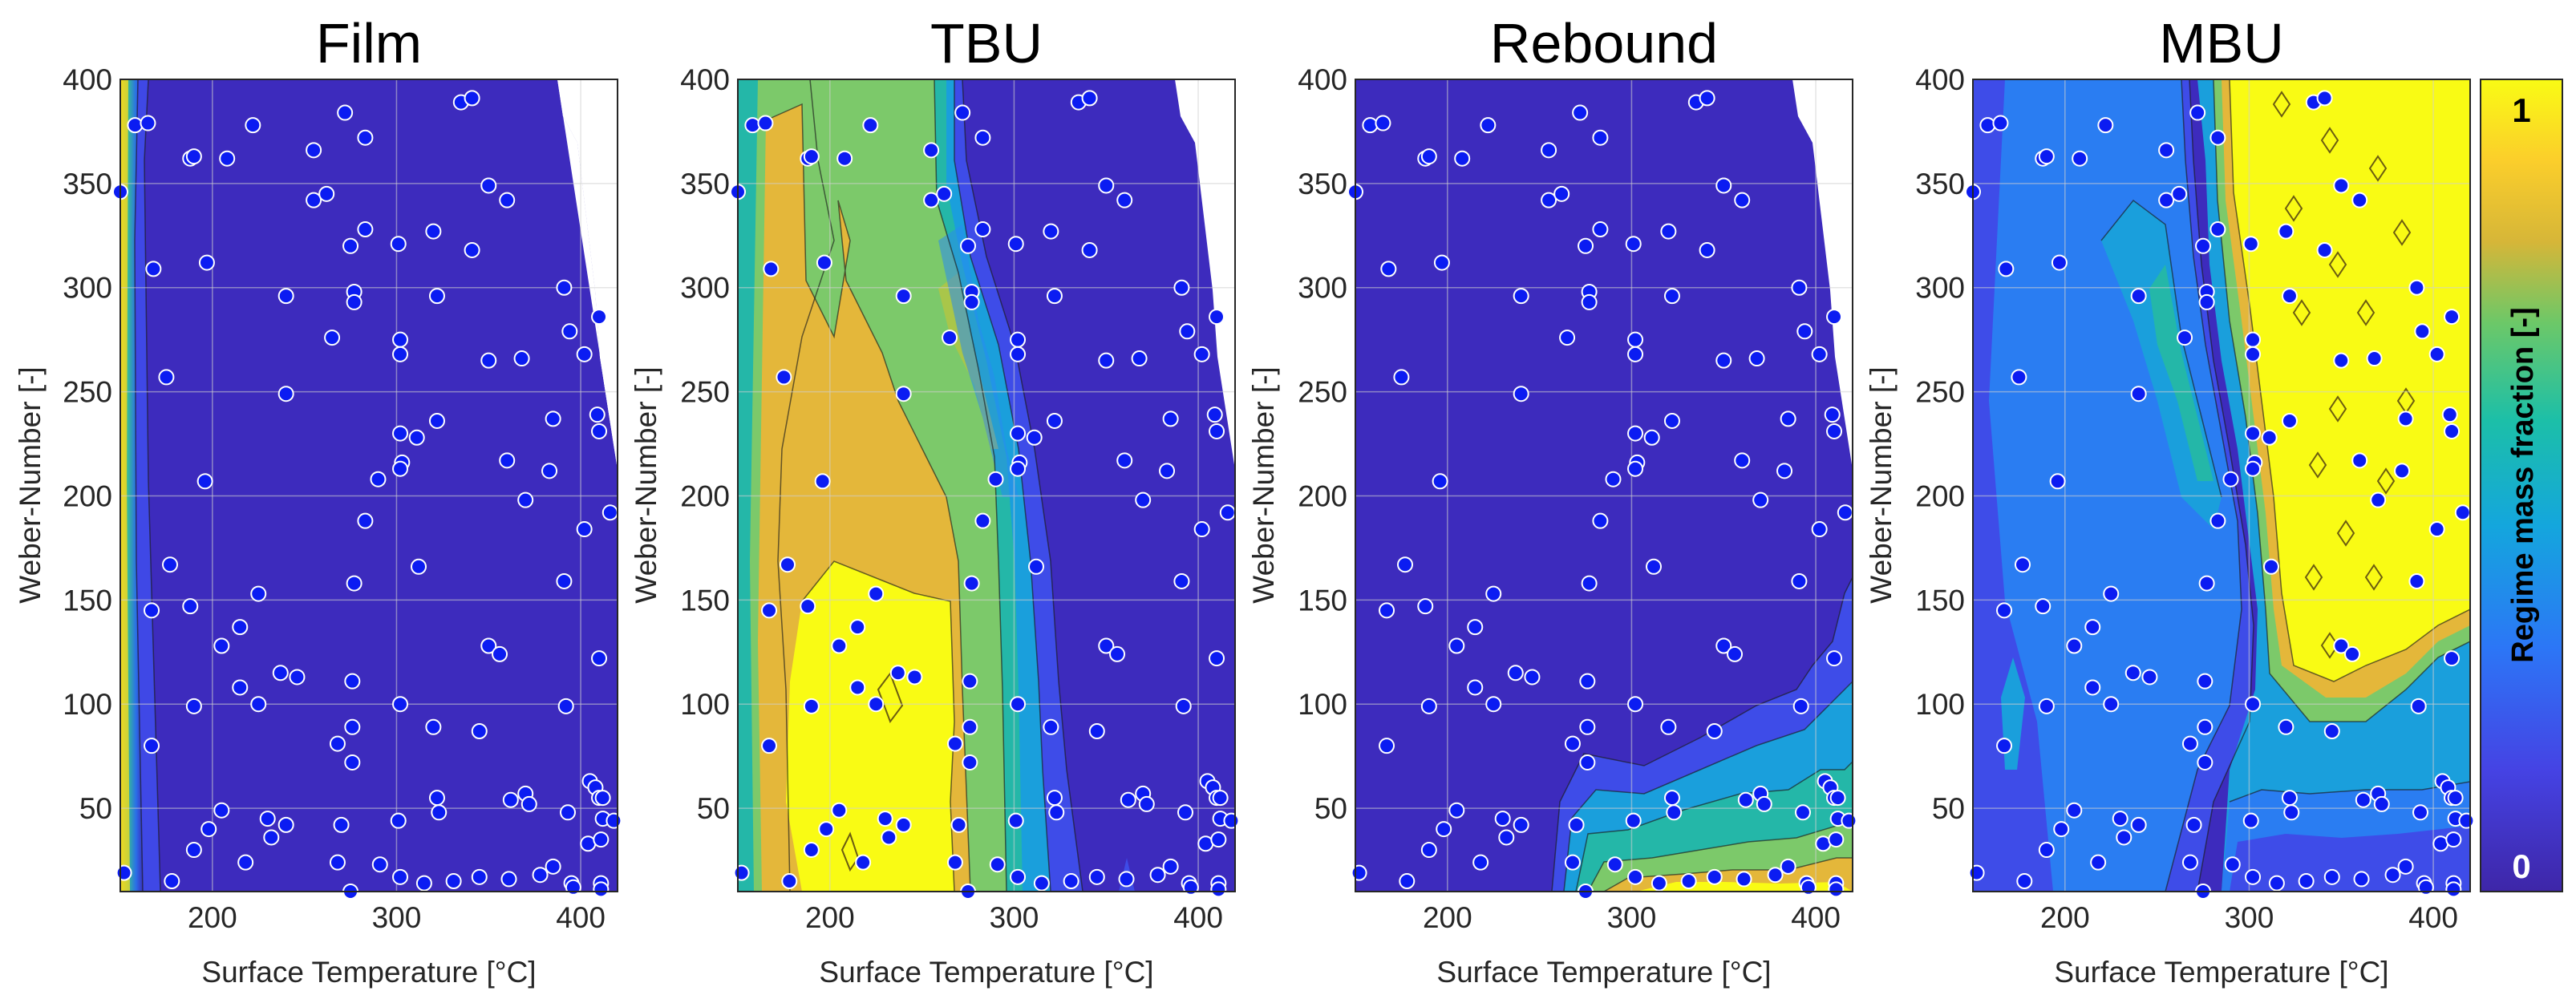 The width and height of the screenshot is (2576, 1003). What do you see at coordinates (2065, 917) in the screenshot?
I see `x-tick-label: 200` at bounding box center [2065, 917].